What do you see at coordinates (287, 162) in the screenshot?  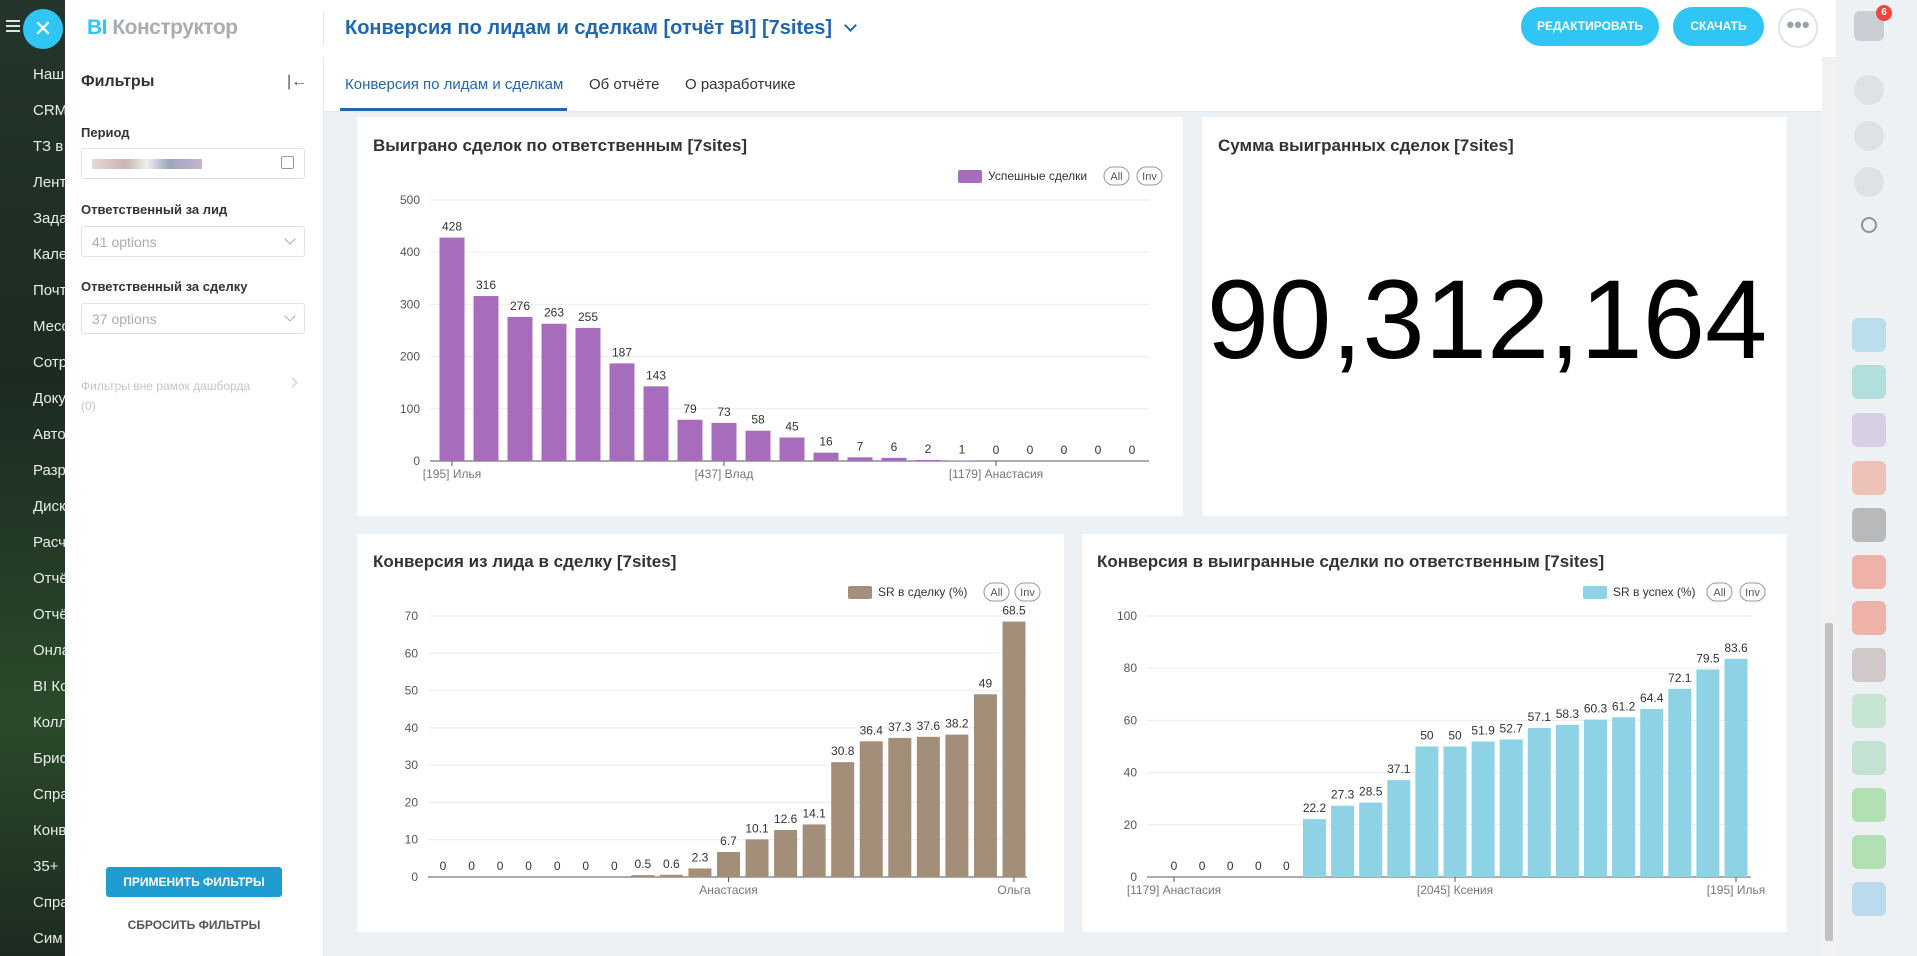 I see `calendar-icon` at bounding box center [287, 162].